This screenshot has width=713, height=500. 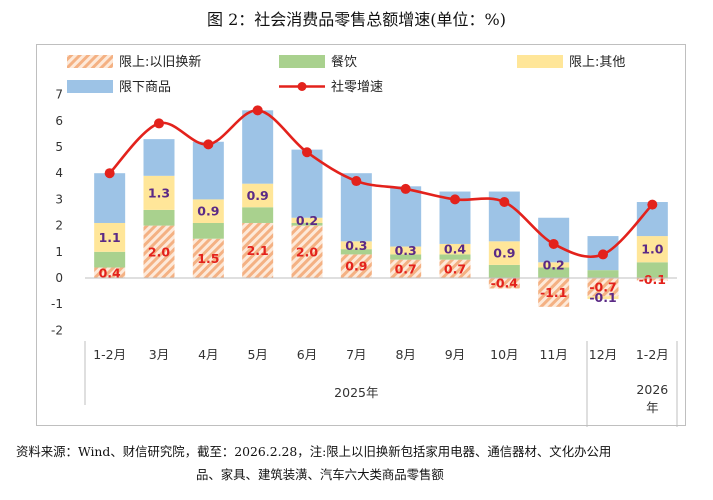 I want to click on legend-swatch-餐饮, so click(x=302, y=61).